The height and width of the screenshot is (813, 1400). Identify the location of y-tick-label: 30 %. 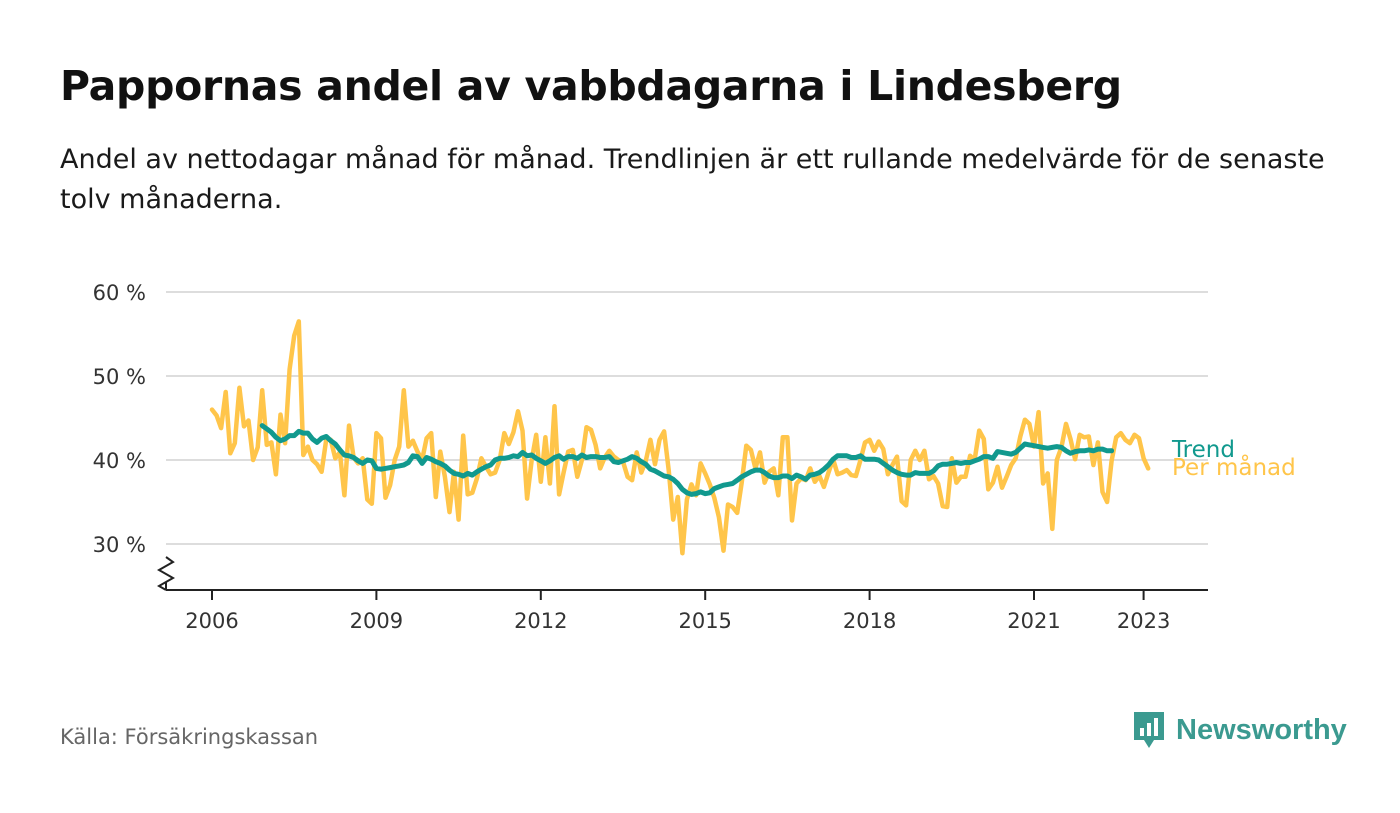
(119, 545).